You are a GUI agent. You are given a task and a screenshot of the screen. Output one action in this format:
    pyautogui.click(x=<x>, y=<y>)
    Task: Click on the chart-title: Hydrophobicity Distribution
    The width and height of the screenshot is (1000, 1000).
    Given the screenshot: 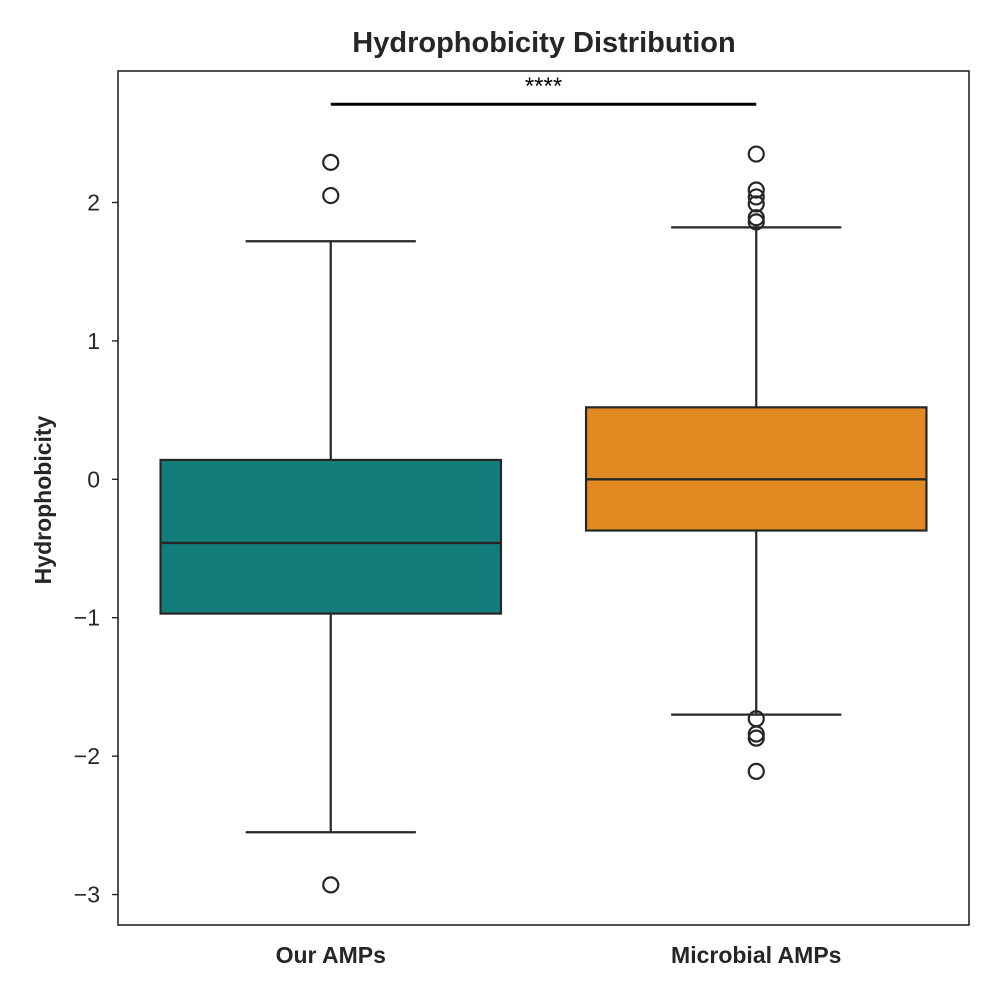 What is the action you would take?
    pyautogui.click(x=543, y=43)
    